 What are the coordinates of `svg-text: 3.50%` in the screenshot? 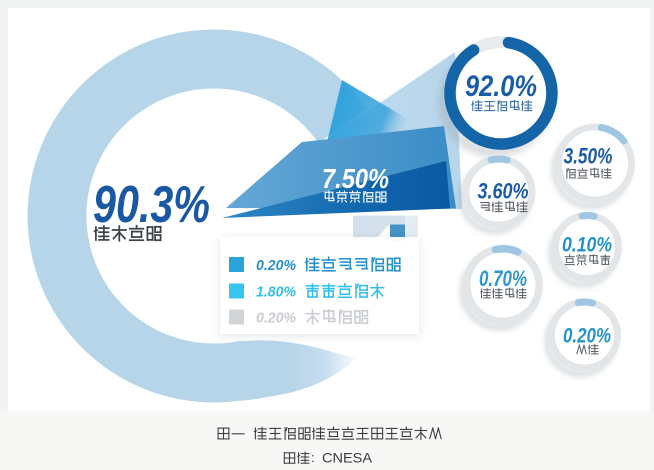 It's located at (588, 156).